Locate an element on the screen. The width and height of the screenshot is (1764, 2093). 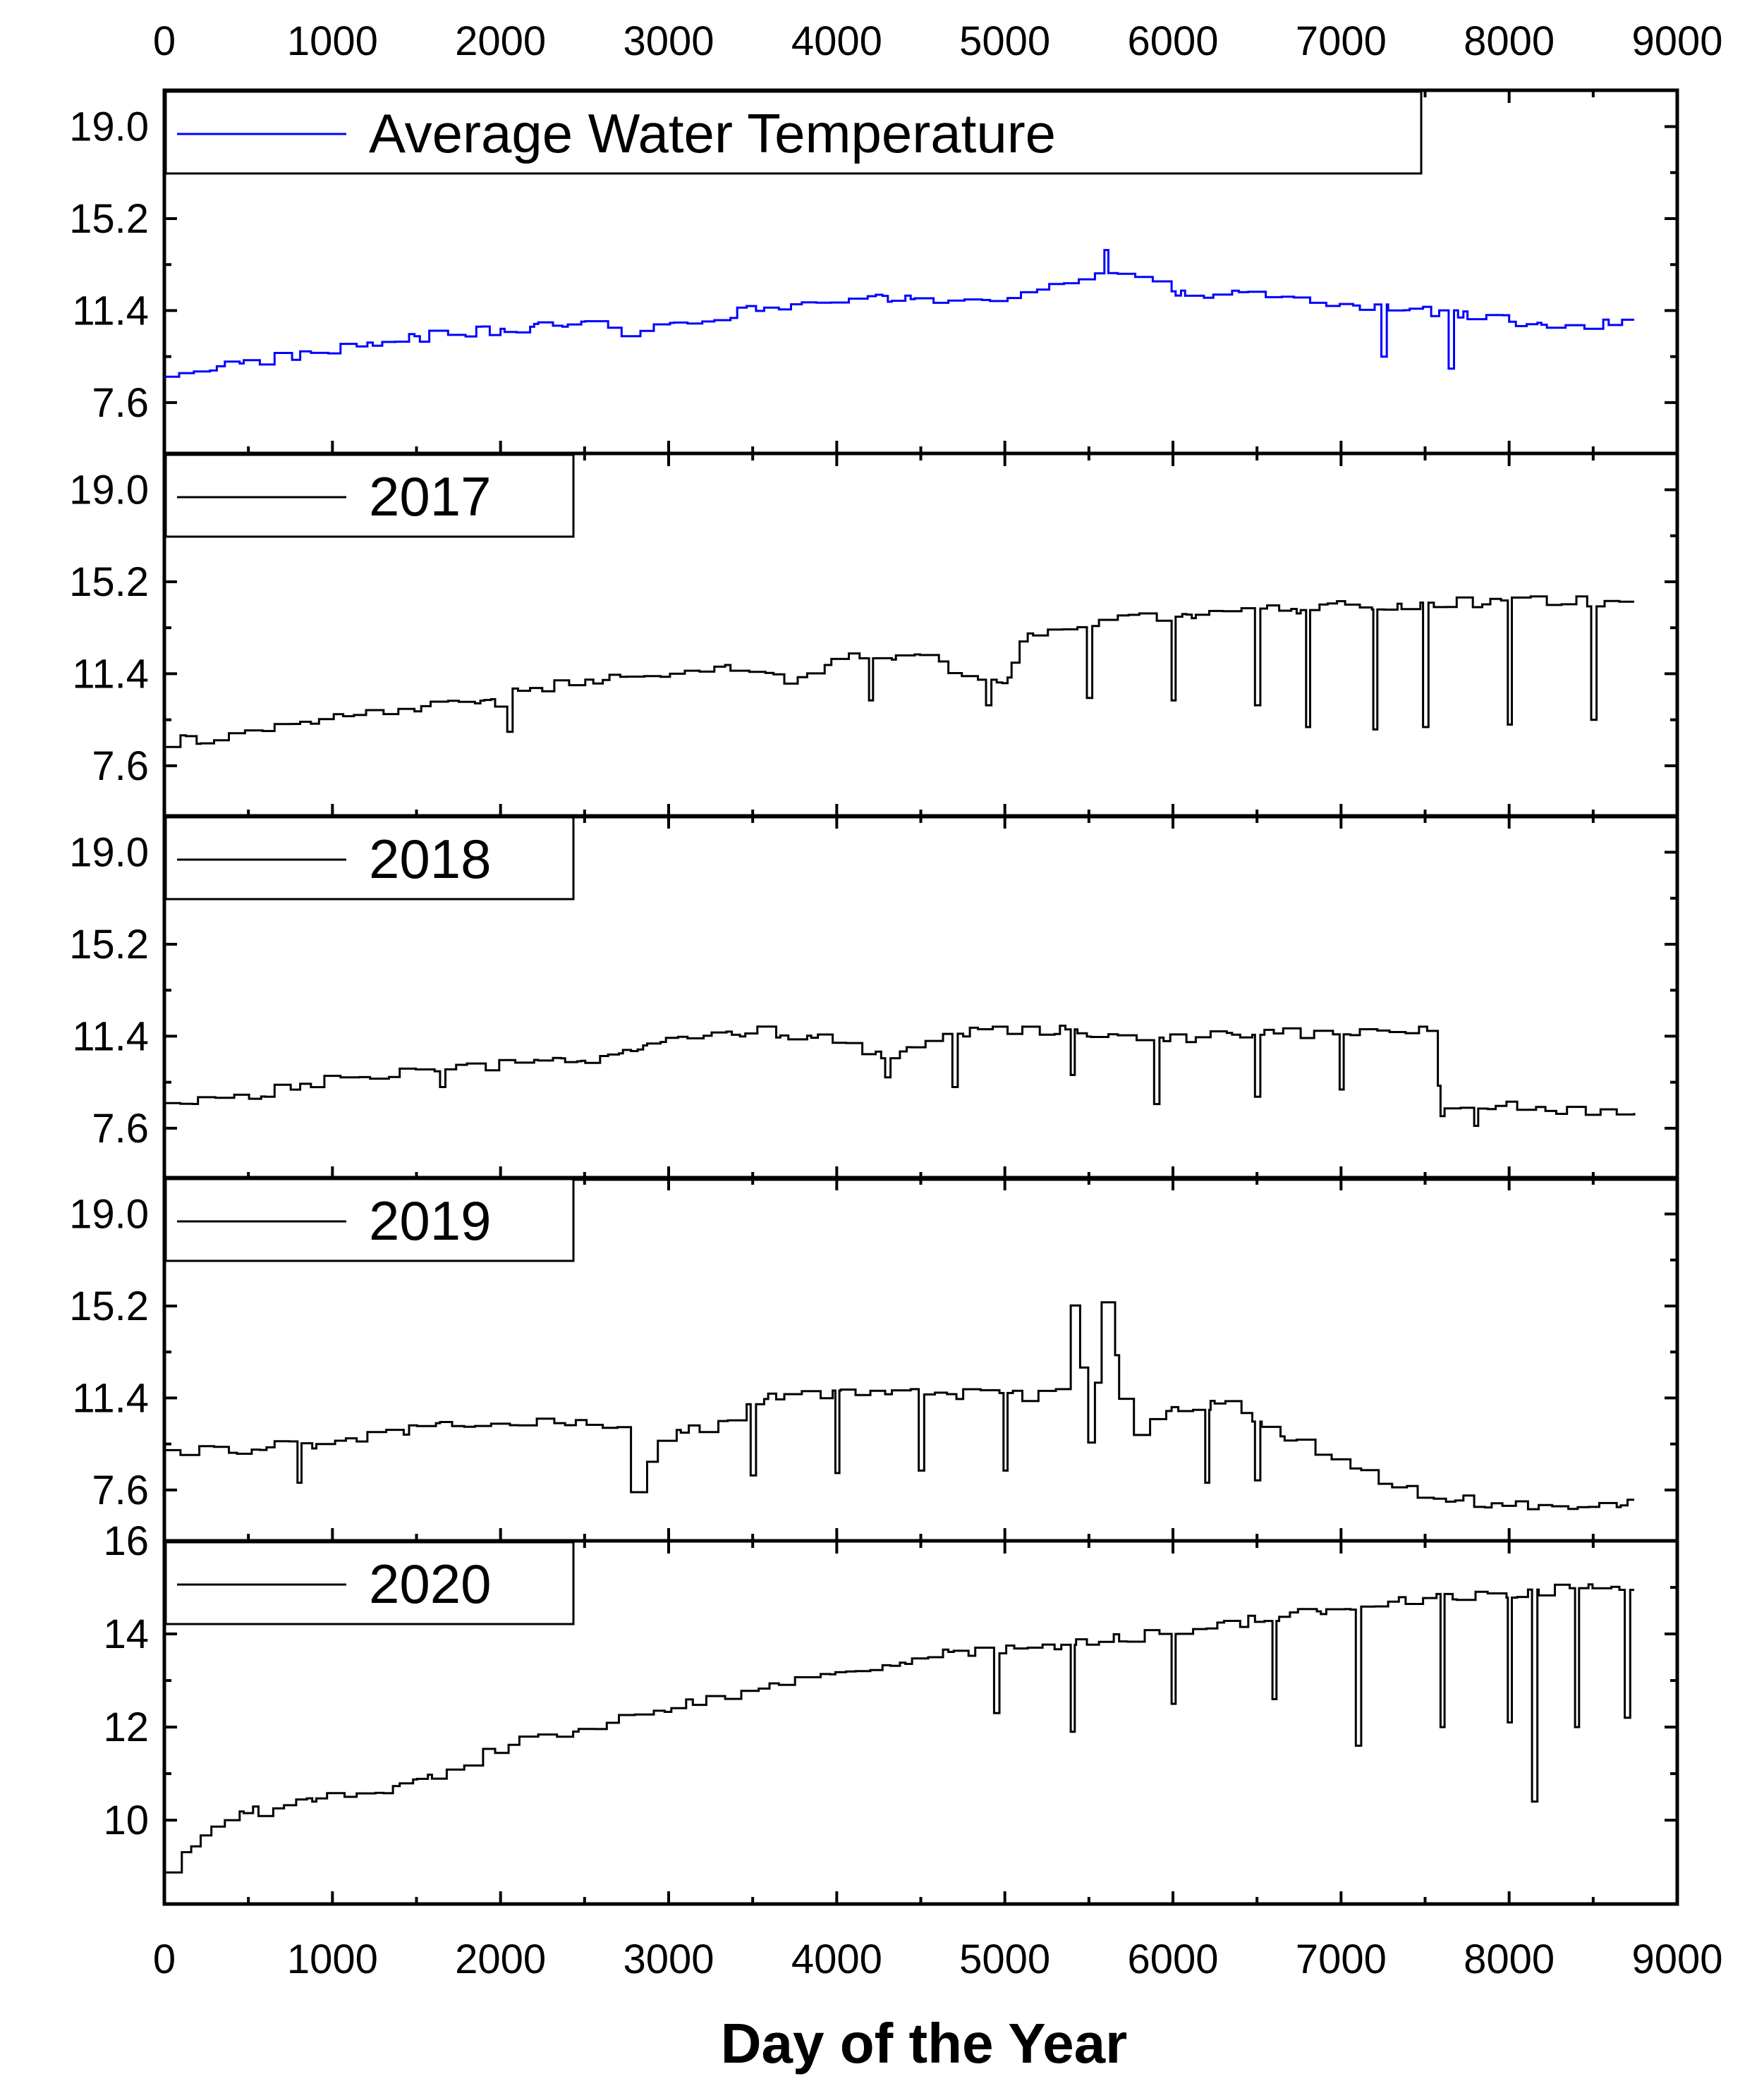
legend: 2017 is located at coordinates (369, 495).